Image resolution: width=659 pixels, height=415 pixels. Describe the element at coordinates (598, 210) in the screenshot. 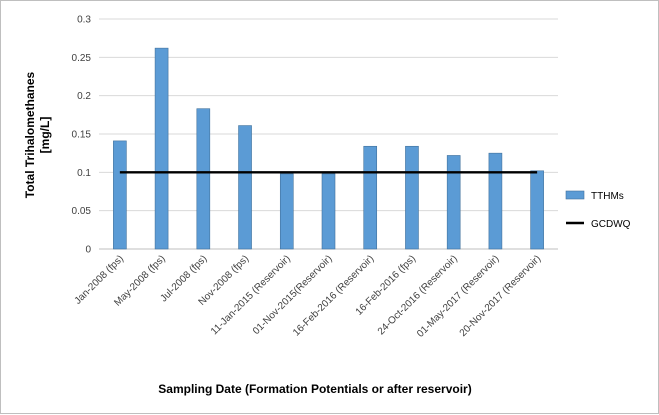

I see `legend: TTHMs GCDWQ` at that location.